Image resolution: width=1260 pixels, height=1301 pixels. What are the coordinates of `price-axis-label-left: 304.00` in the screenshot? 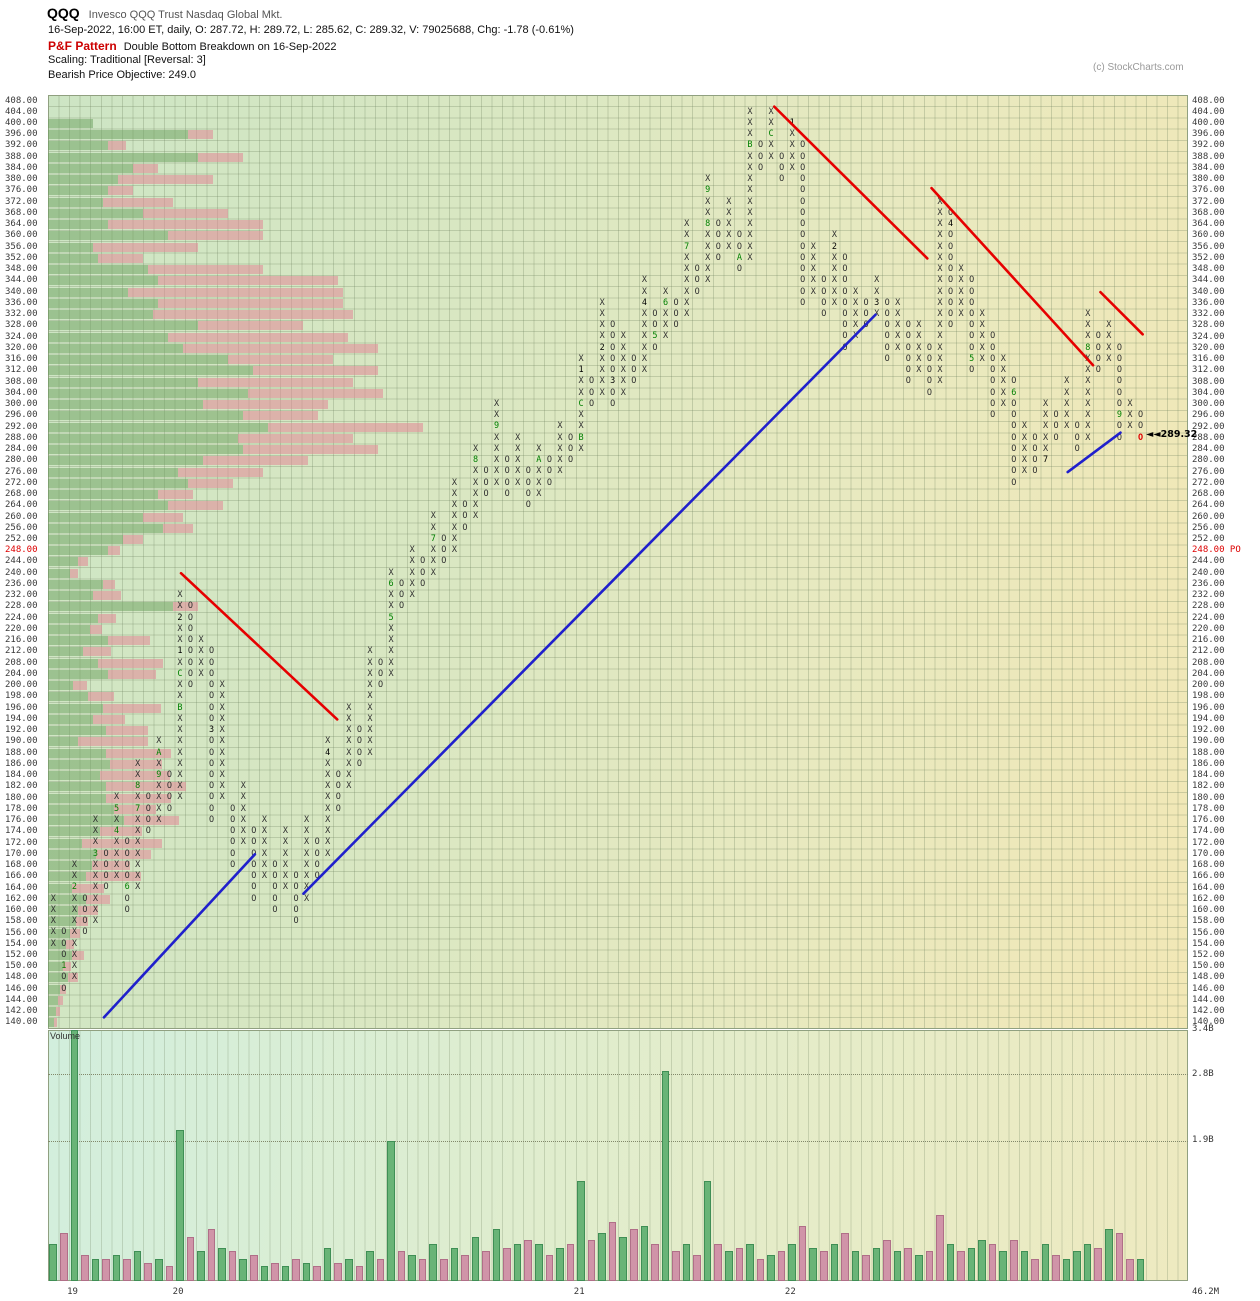 It's located at (21, 392).